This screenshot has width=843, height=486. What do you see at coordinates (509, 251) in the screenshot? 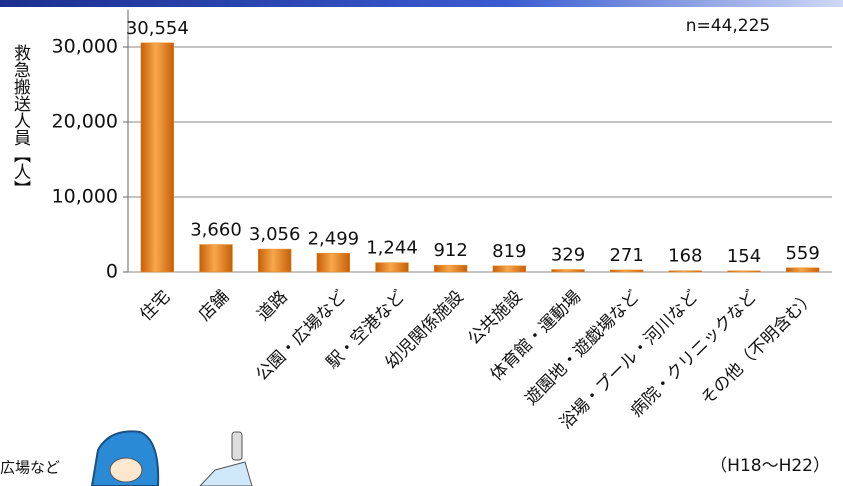
I see `value-label: 819` at bounding box center [509, 251].